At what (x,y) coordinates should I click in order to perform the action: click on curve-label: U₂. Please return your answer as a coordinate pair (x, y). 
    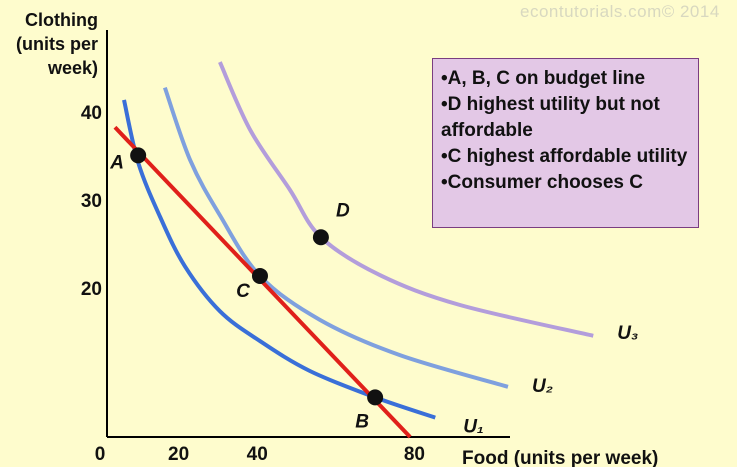
    Looking at the image, I should click on (542, 386).